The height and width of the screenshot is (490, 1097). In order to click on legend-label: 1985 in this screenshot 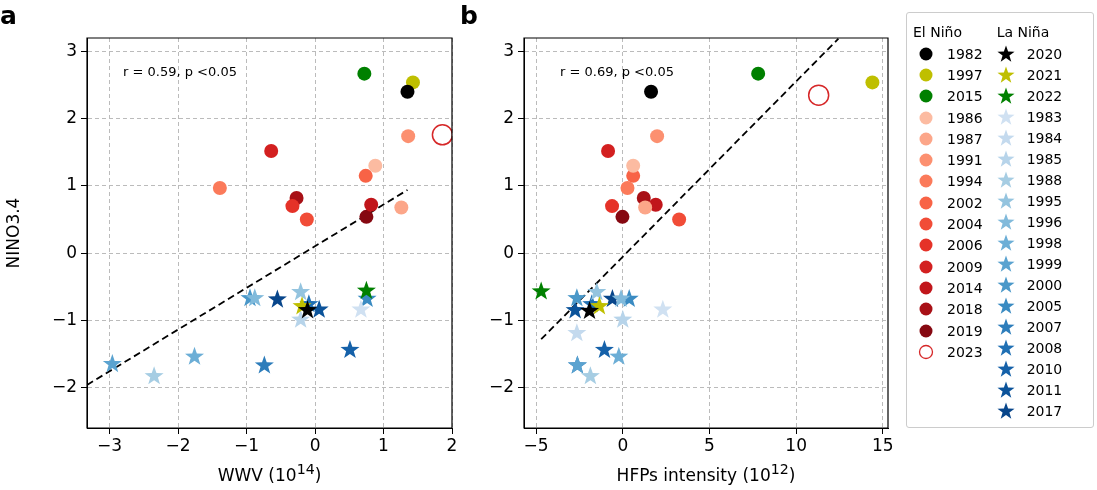, I will do `click(1044, 158)`.